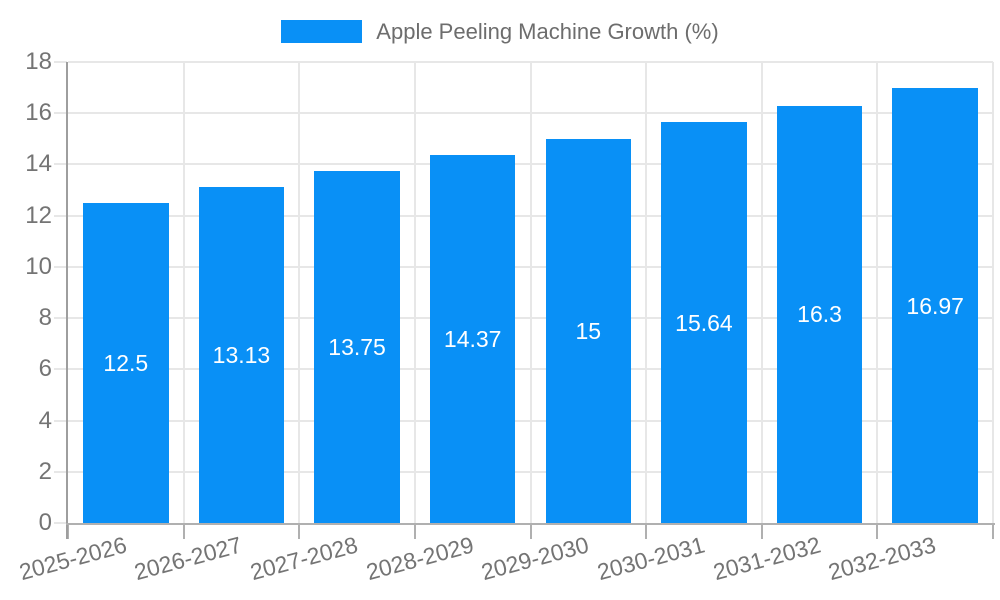  What do you see at coordinates (535, 558) in the screenshot?
I see `x-tick-label: 2029-2030` at bounding box center [535, 558].